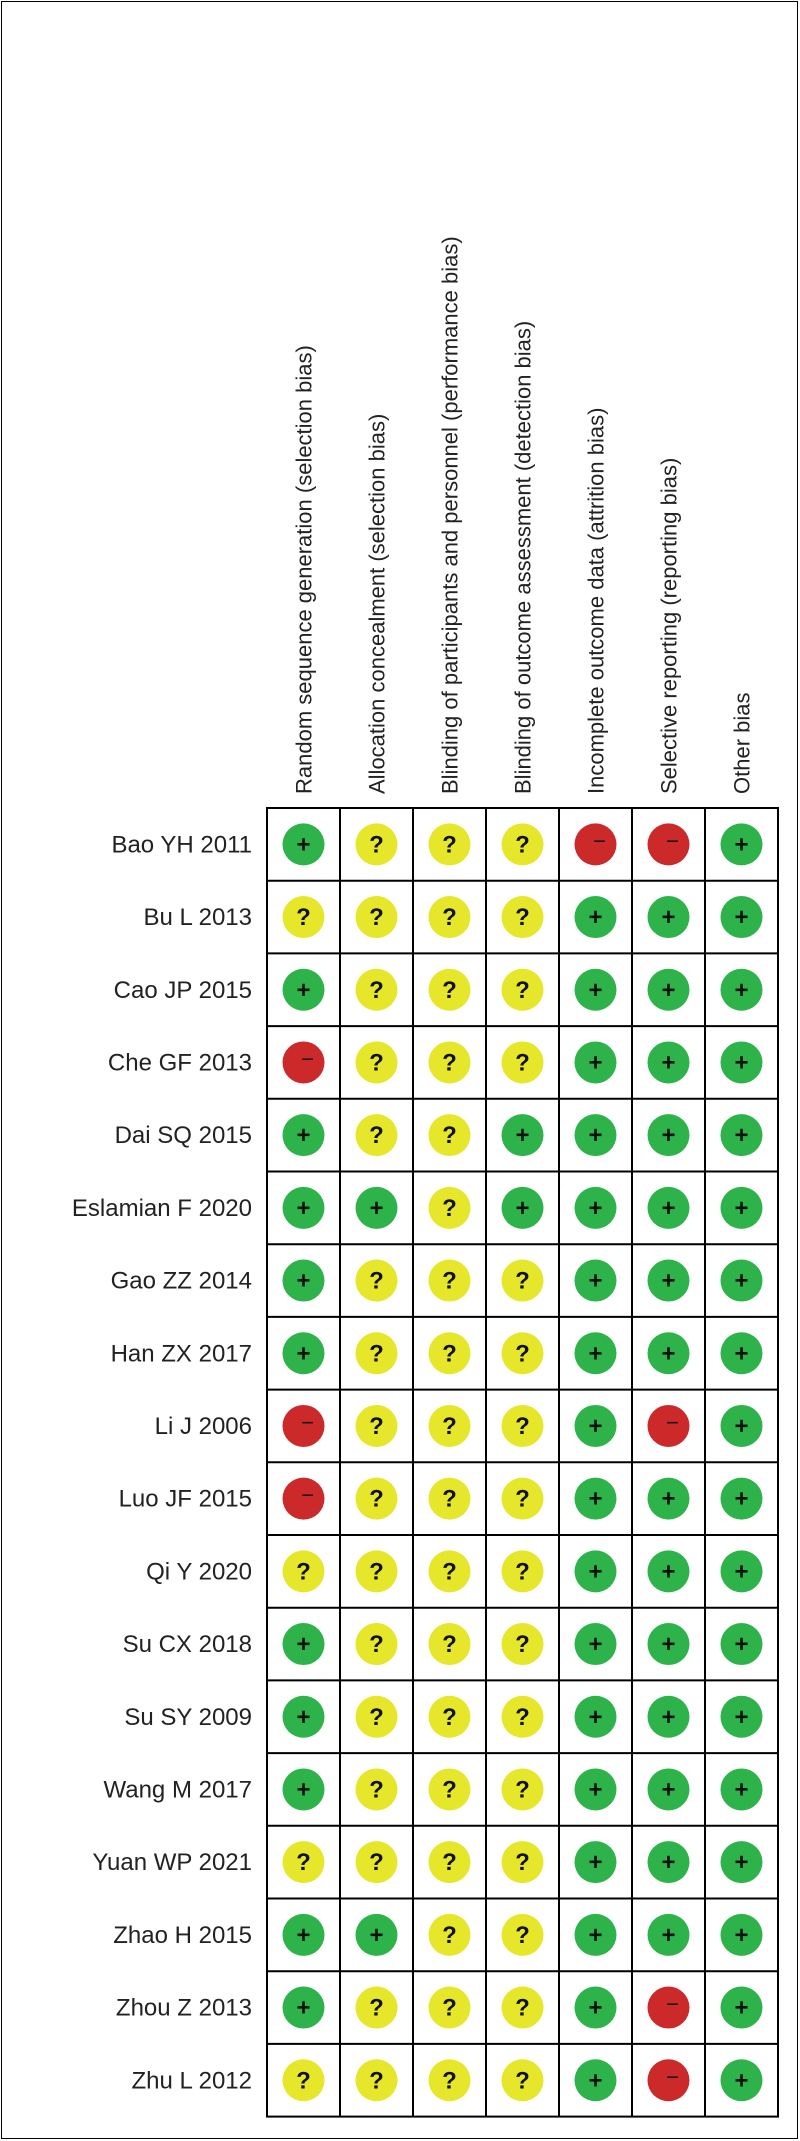 The width and height of the screenshot is (800, 2141). Describe the element at coordinates (183, 990) in the screenshot. I see `study-label: Cao JP 2015` at that location.